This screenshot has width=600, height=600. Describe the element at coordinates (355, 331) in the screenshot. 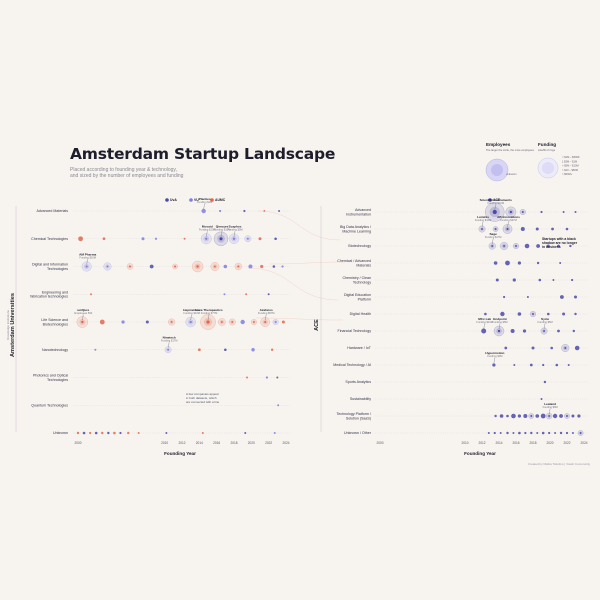

I see `category-label: Financial Technology` at that location.